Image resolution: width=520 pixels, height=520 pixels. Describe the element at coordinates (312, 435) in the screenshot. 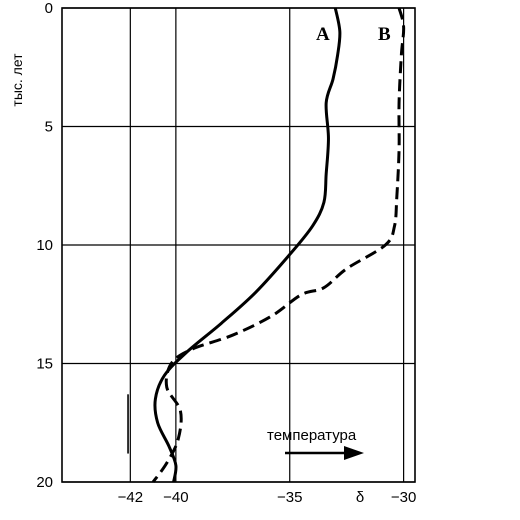

I see `temperature-label: температура` at that location.